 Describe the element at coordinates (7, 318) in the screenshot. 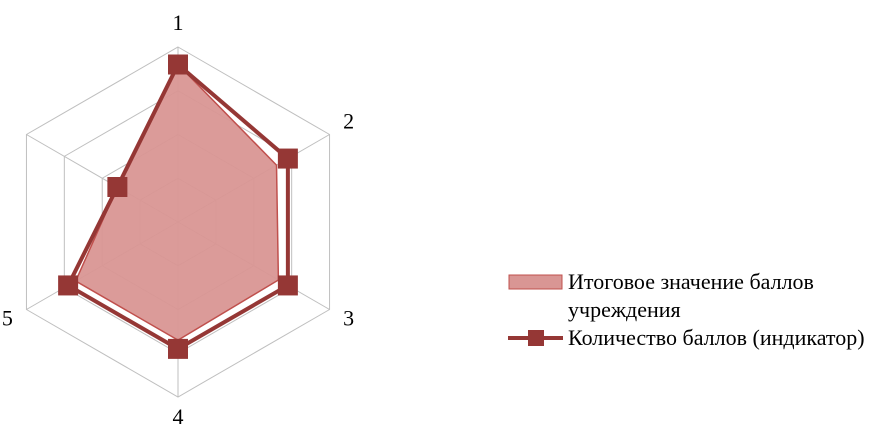

I see `axis-label: 5` at that location.